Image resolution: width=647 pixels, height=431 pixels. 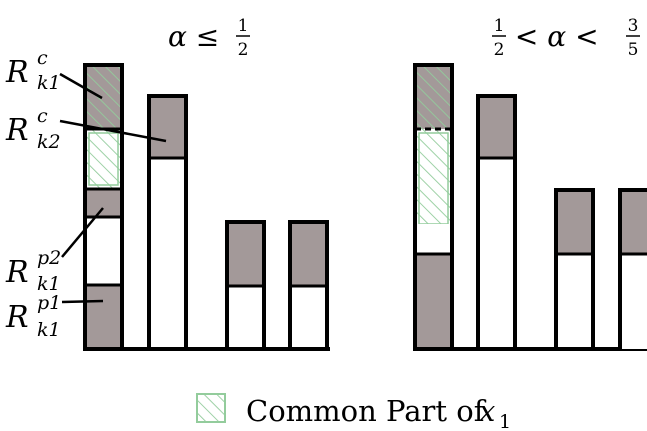 What do you see at coordinates (103, 97) in the screenshot?
I see `left-bar-1-seg-rk1c` at bounding box center [103, 97].